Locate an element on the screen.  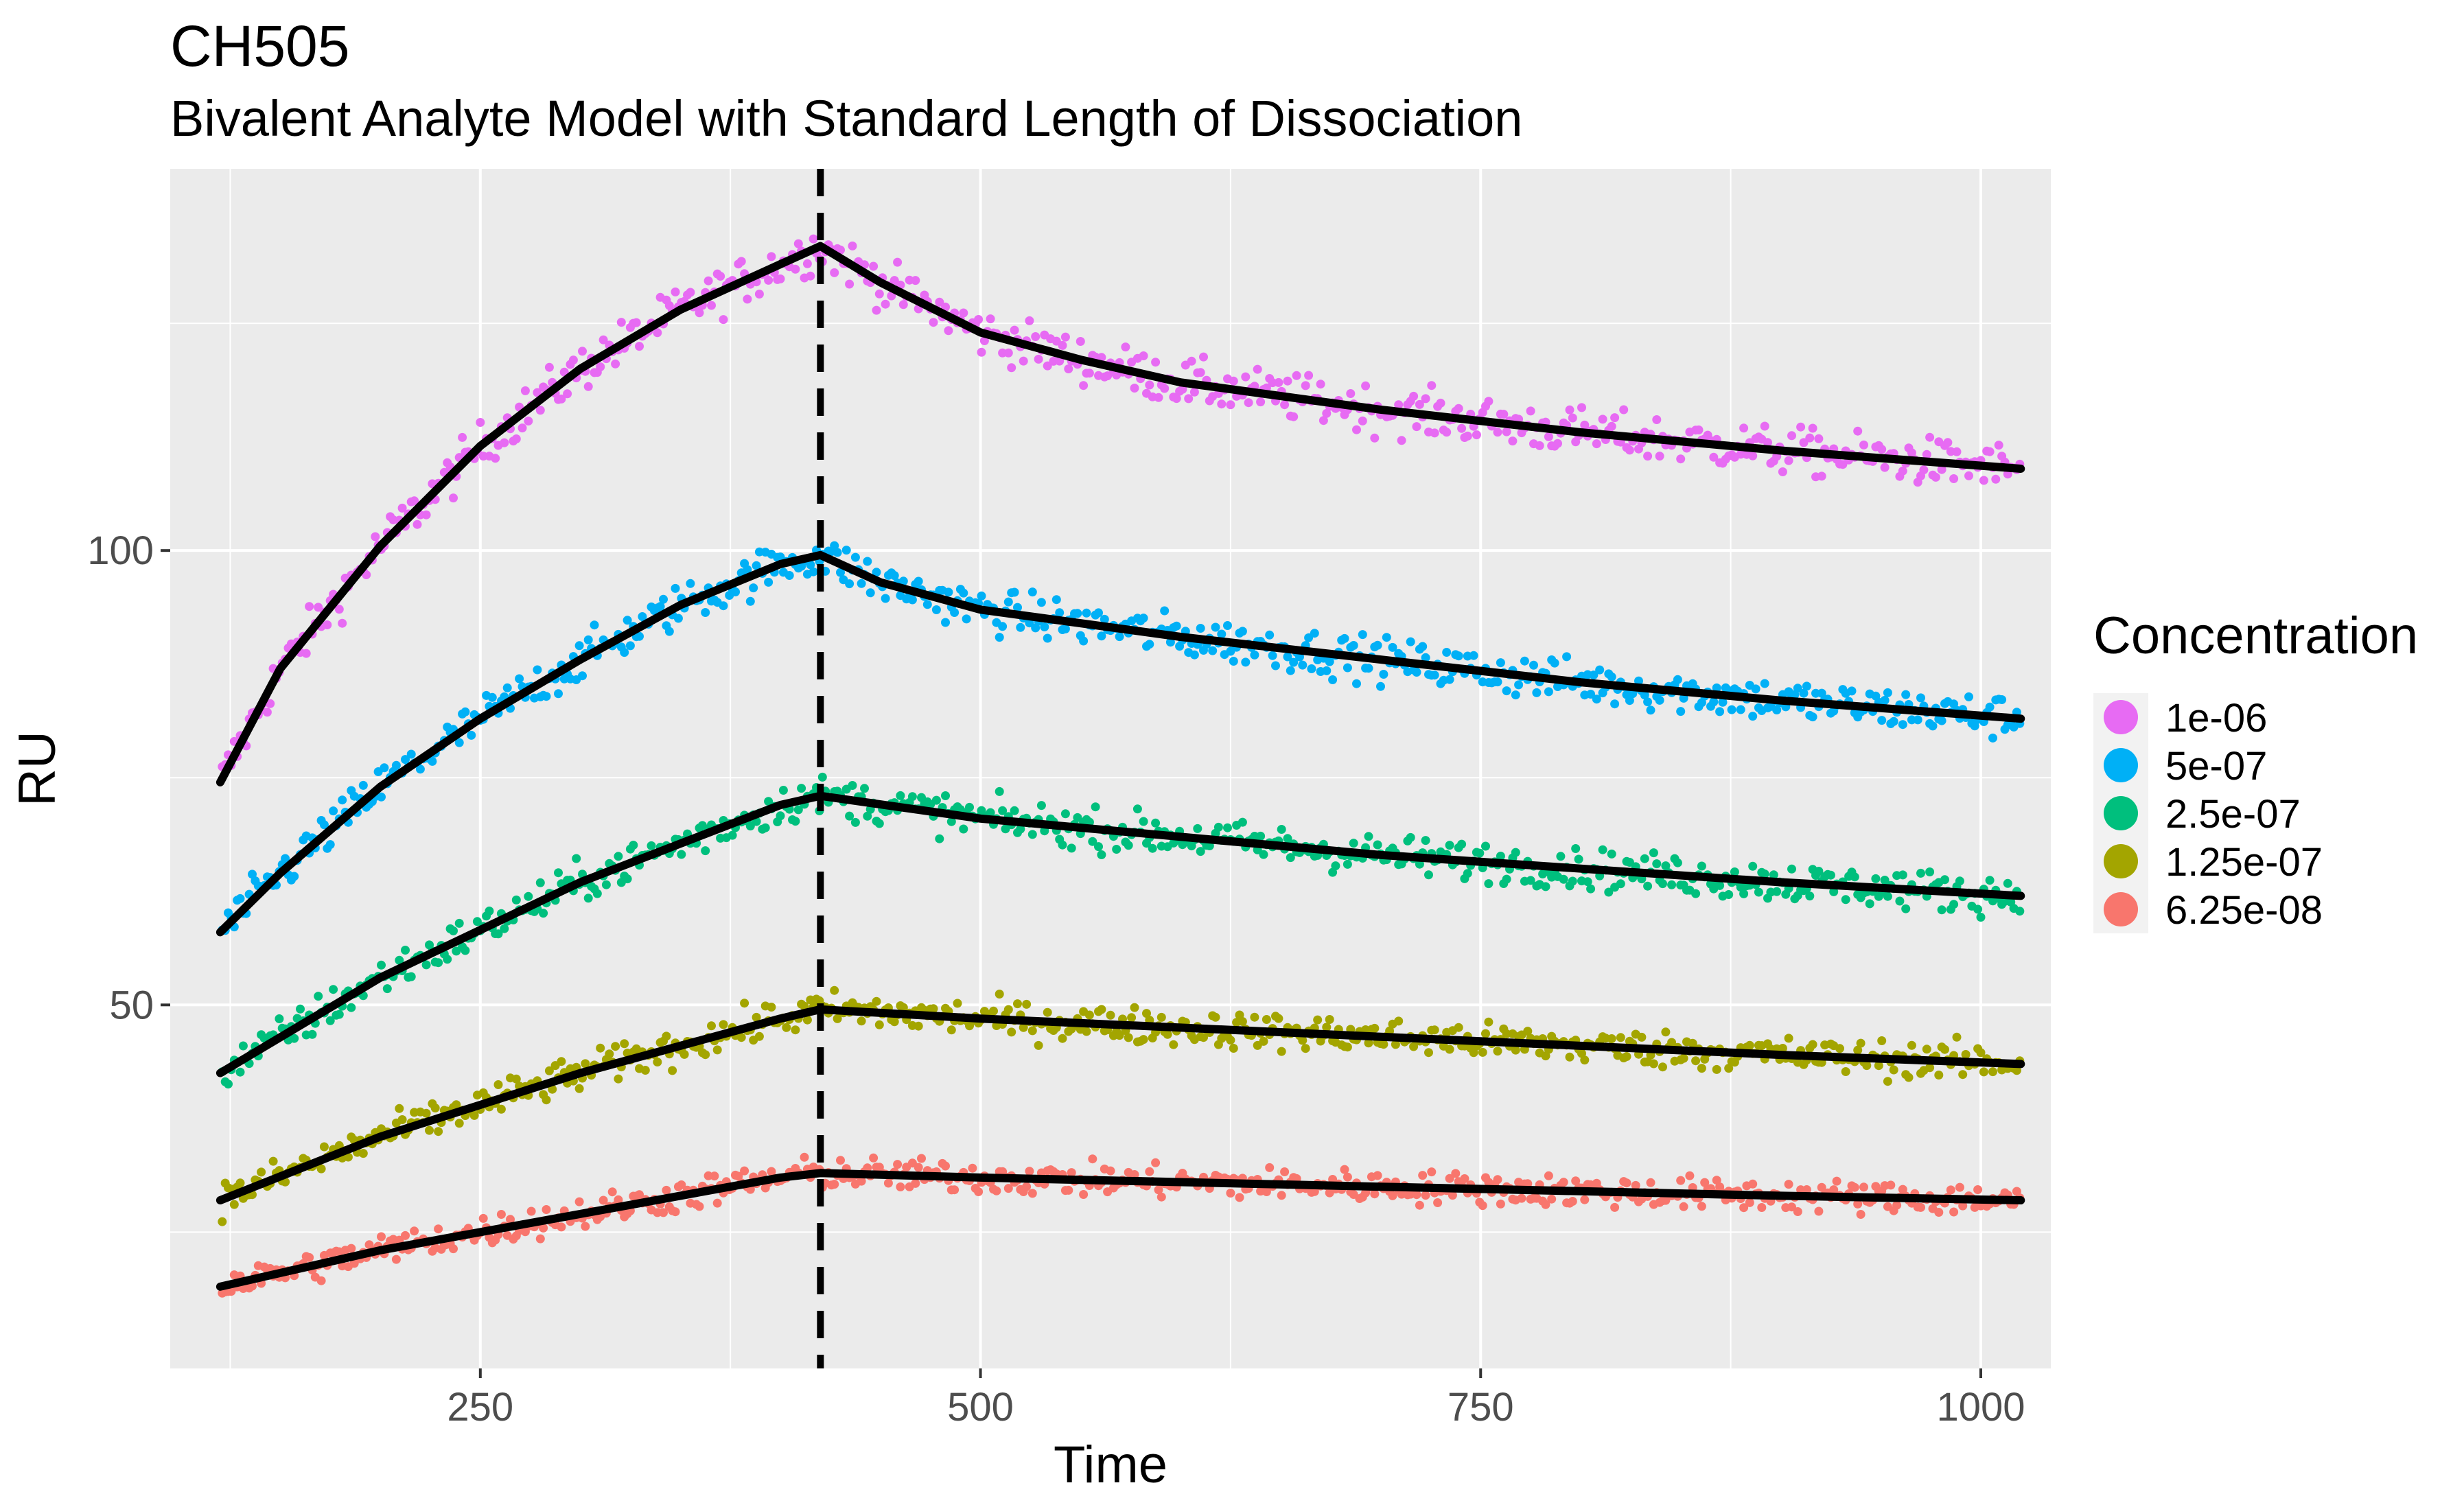
fit-line-2.5e-07 is located at coordinates (1120, 934).